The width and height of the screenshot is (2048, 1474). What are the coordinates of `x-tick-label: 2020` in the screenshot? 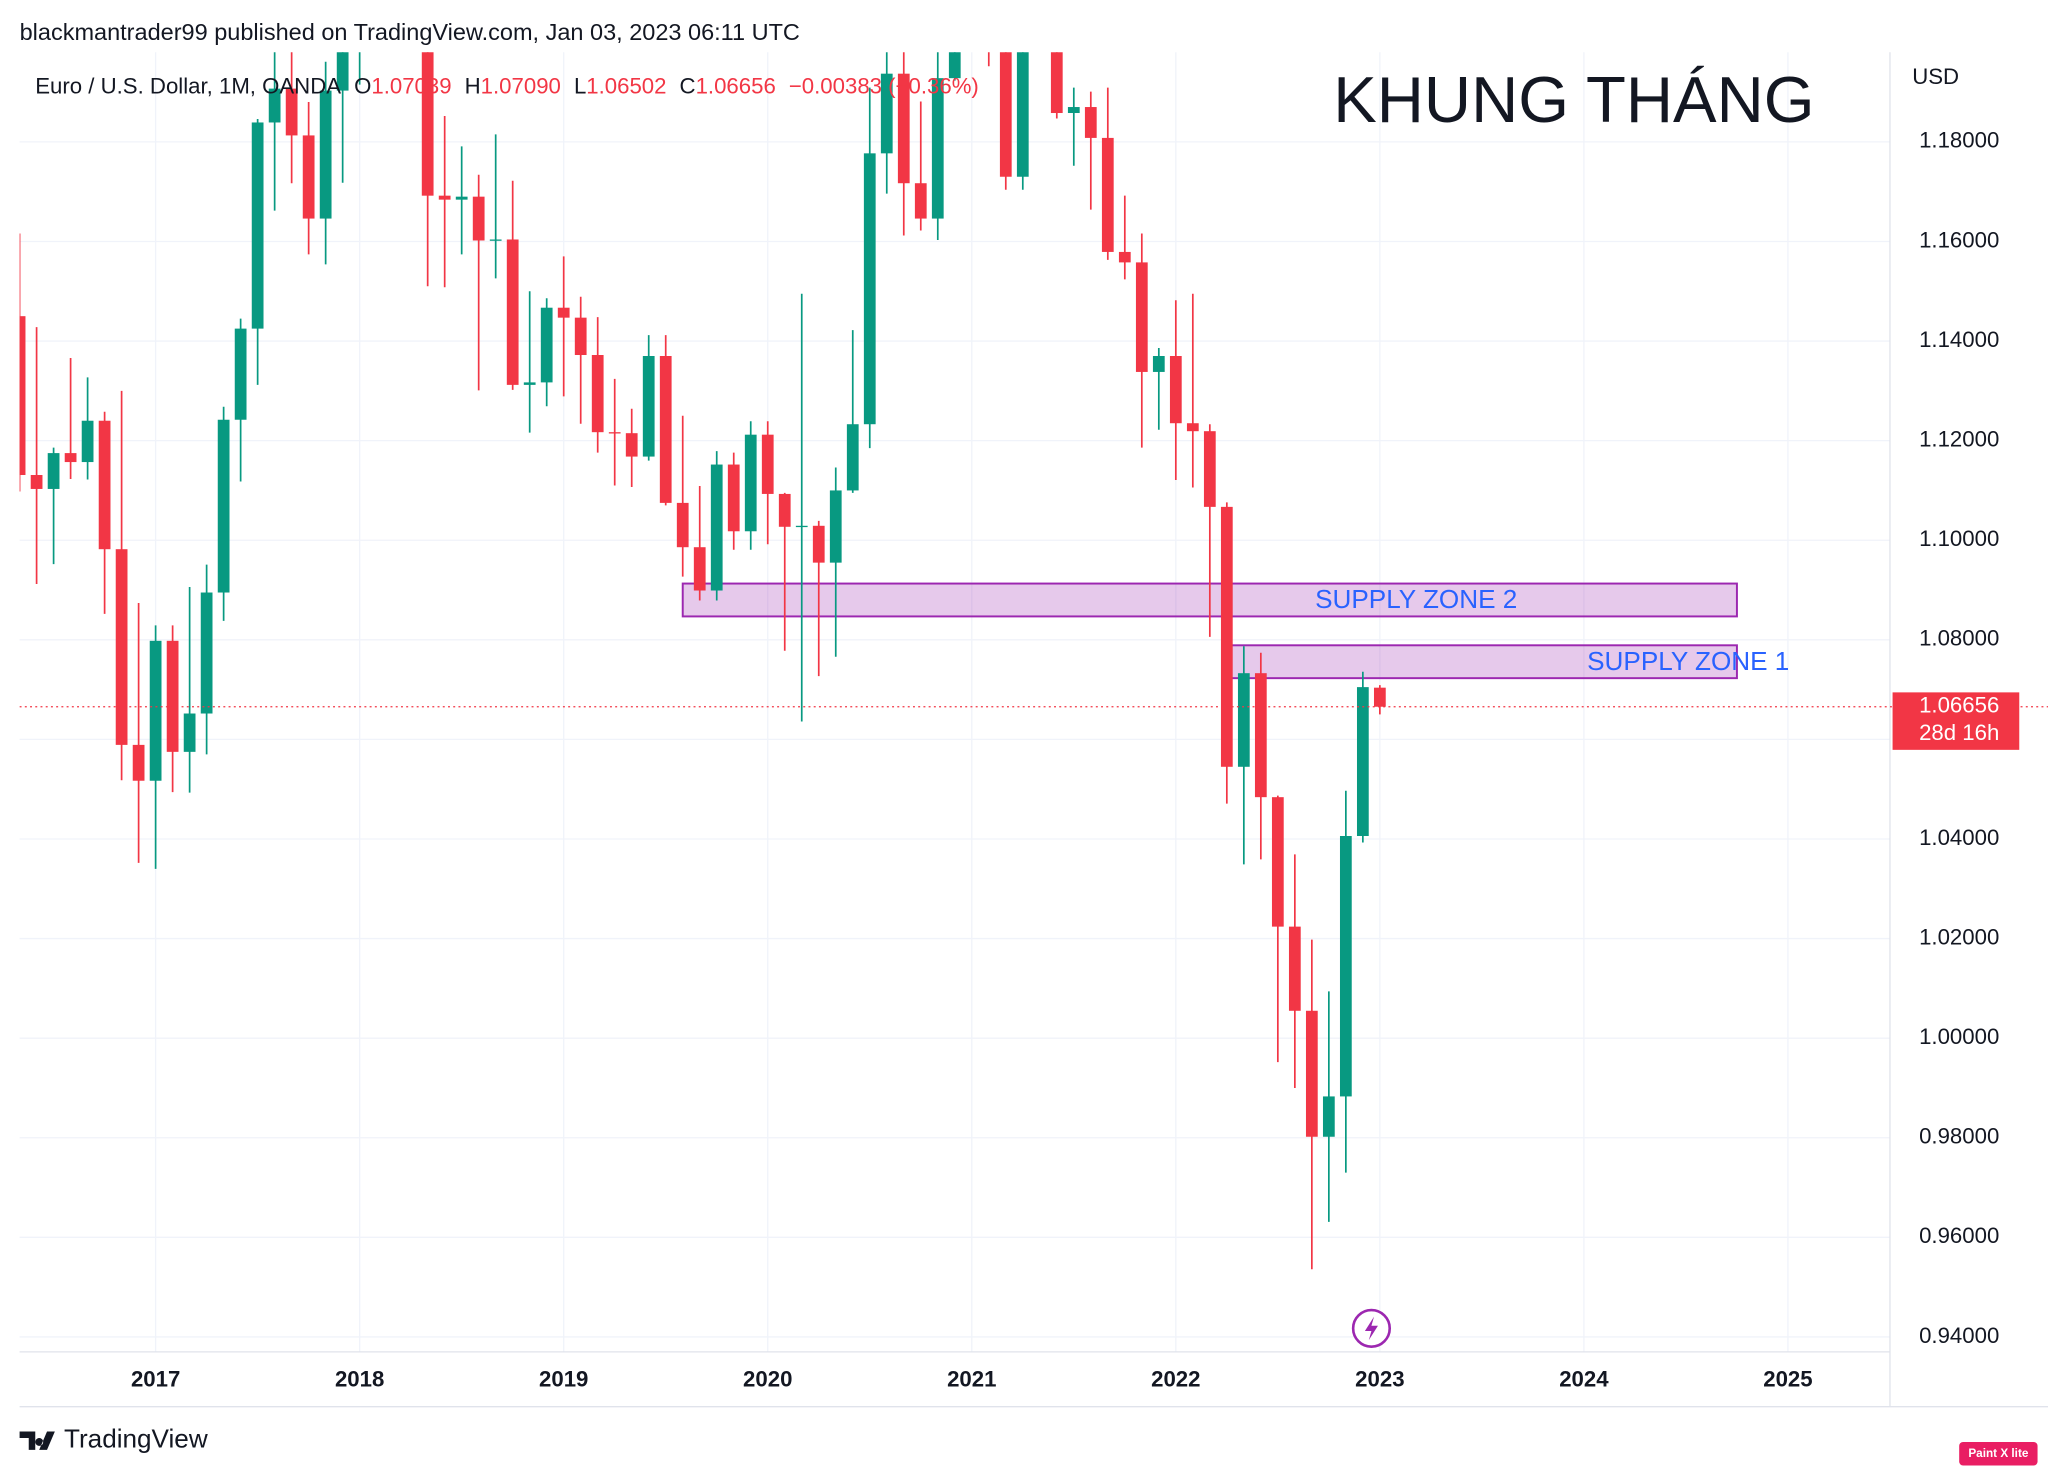 It's located at (767, 1378).